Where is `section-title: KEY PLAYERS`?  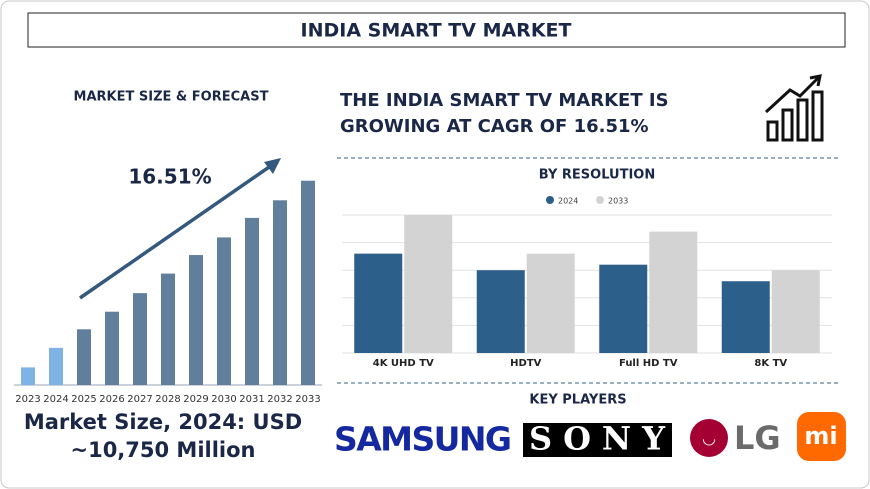
section-title: KEY PLAYERS is located at coordinates (577, 400).